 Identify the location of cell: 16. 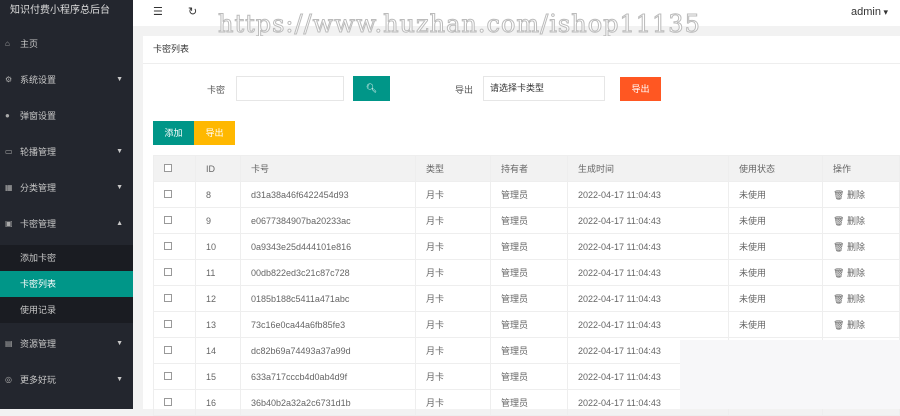
(218, 402).